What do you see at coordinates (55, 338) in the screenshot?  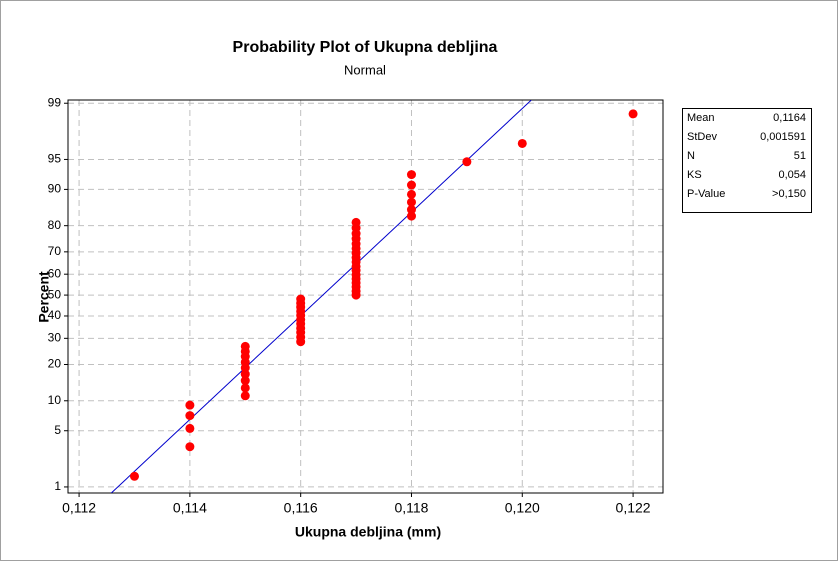 I see `y-tick-label: 30` at bounding box center [55, 338].